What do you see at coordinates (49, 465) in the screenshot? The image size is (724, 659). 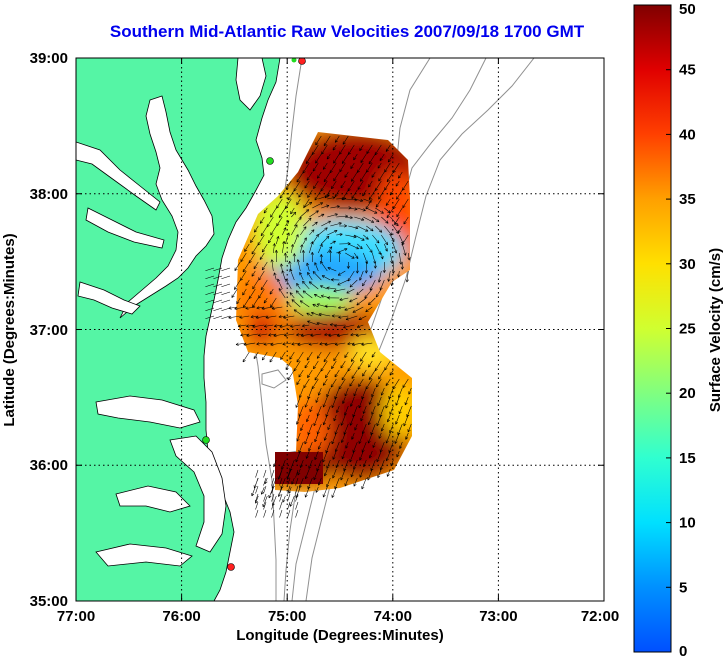 I see `y-tick-label: 36:00` at bounding box center [49, 465].